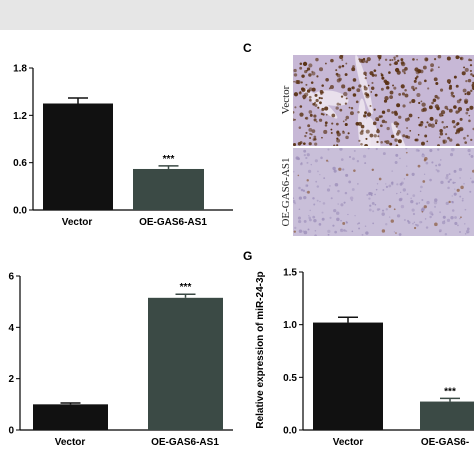  Describe the element at coordinates (290, 378) in the screenshot. I see `y-tick-label: 0.5` at that location.